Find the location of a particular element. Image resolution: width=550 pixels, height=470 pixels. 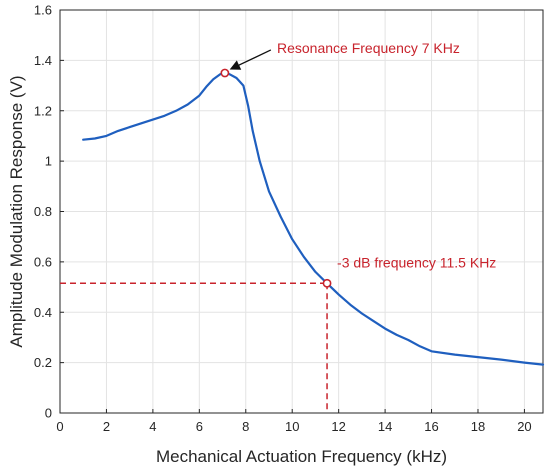

x-tick-label: 10 is located at coordinates (292, 426).